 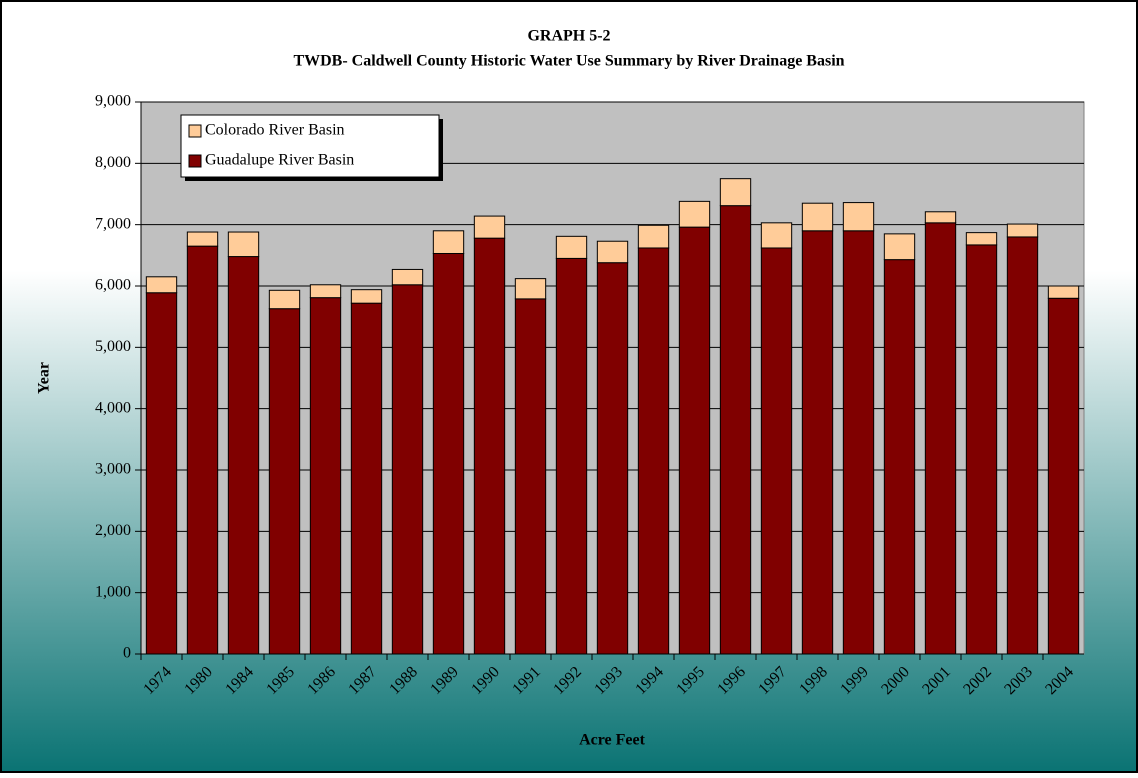 I want to click on x-axis-title: Acre Feet, so click(x=612, y=740).